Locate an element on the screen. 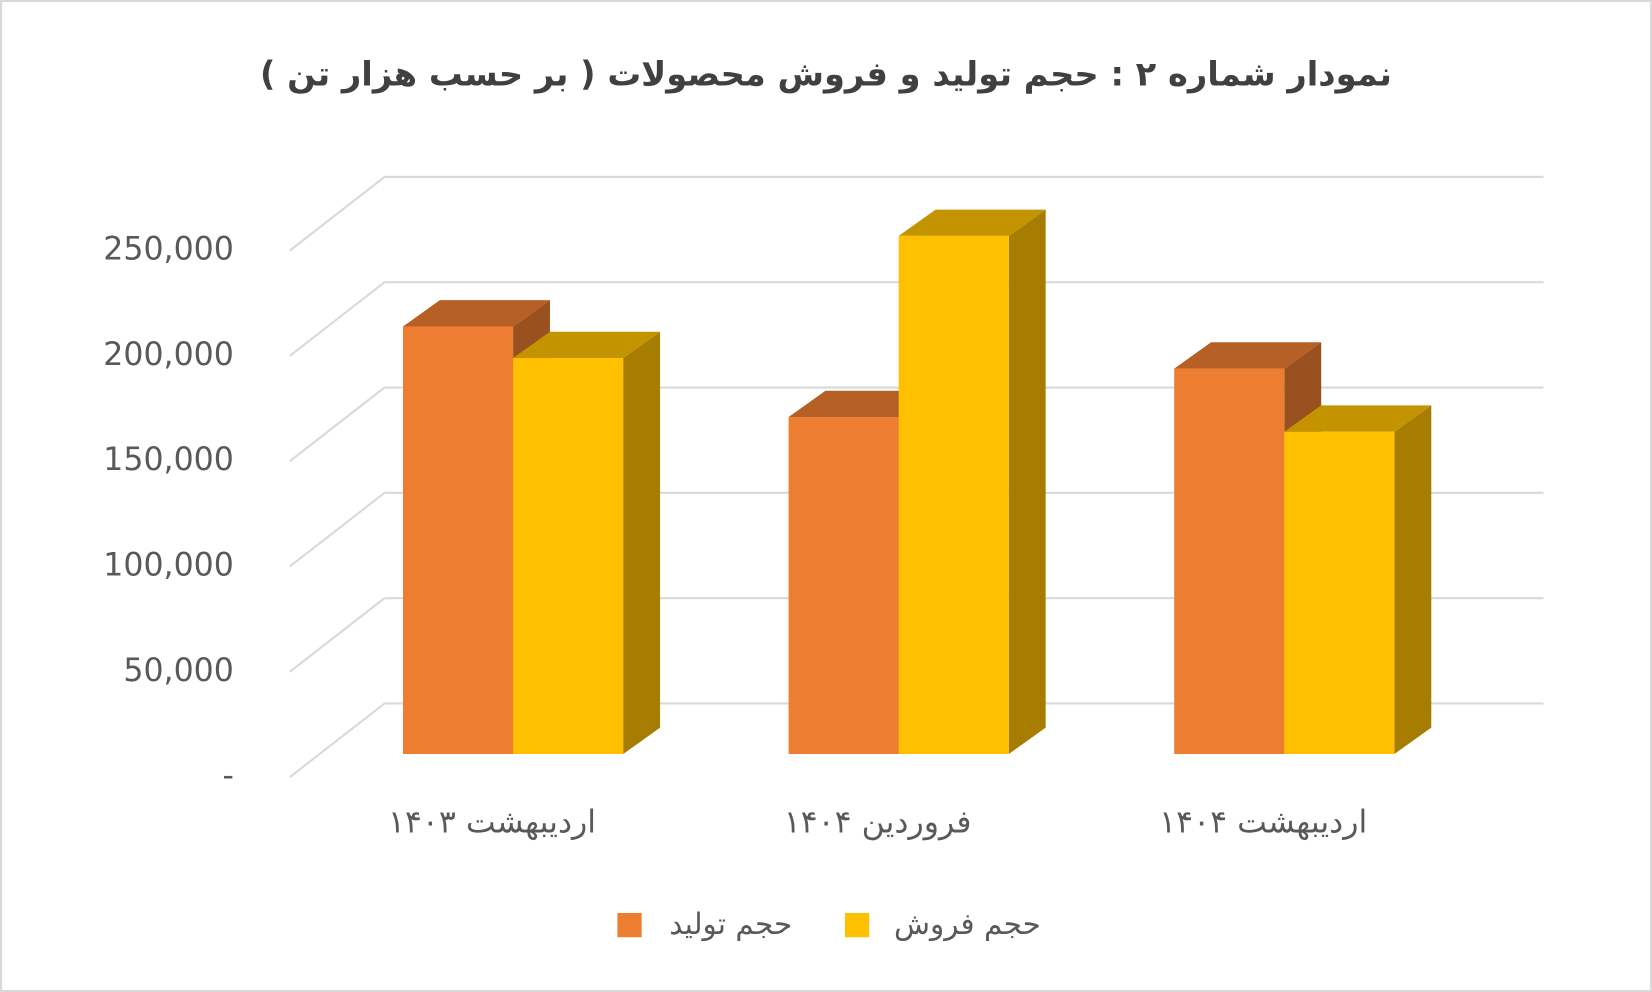 The height and width of the screenshot is (992, 1652). x-tick-label: اردیبهشت ۱۴۰۳ is located at coordinates (492, 823).